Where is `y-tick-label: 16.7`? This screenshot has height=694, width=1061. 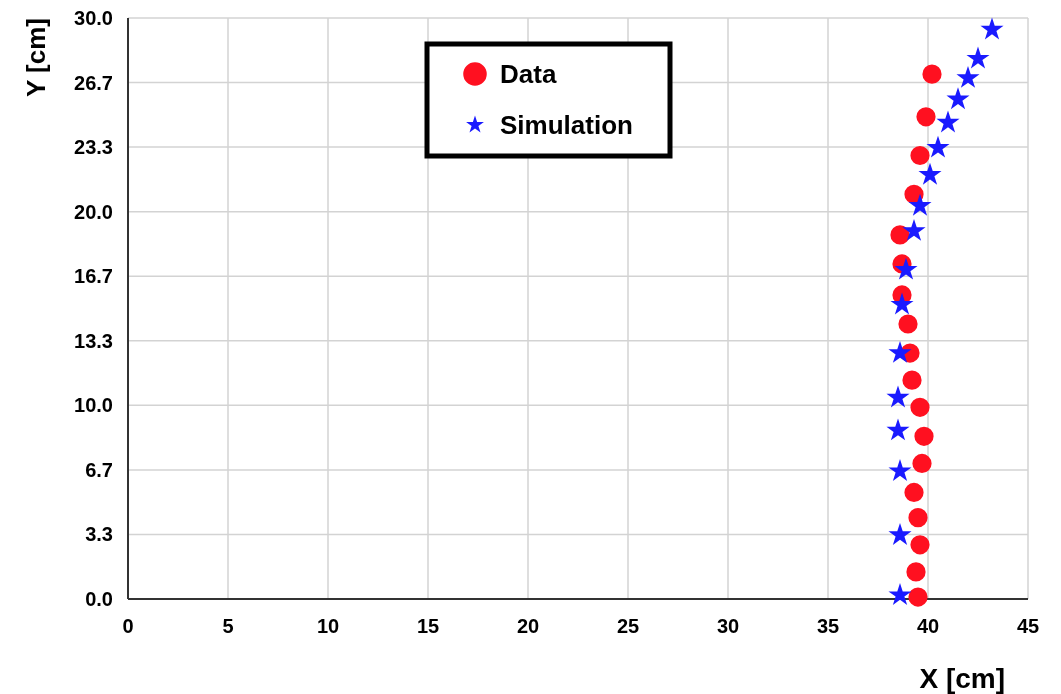 y-tick-label: 16.7 is located at coordinates (93, 276).